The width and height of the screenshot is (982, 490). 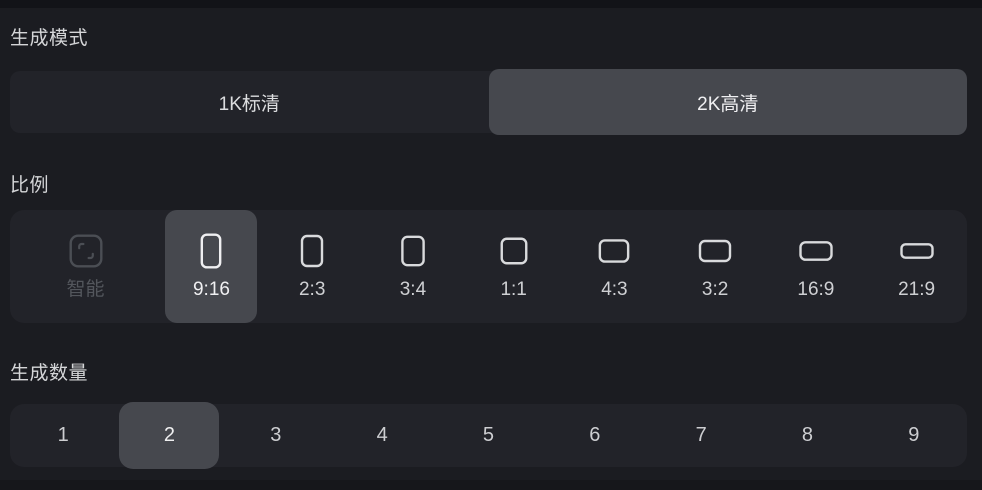 What do you see at coordinates (30, 185) in the screenshot?
I see `aspect-ratio-label: 比例` at bounding box center [30, 185].